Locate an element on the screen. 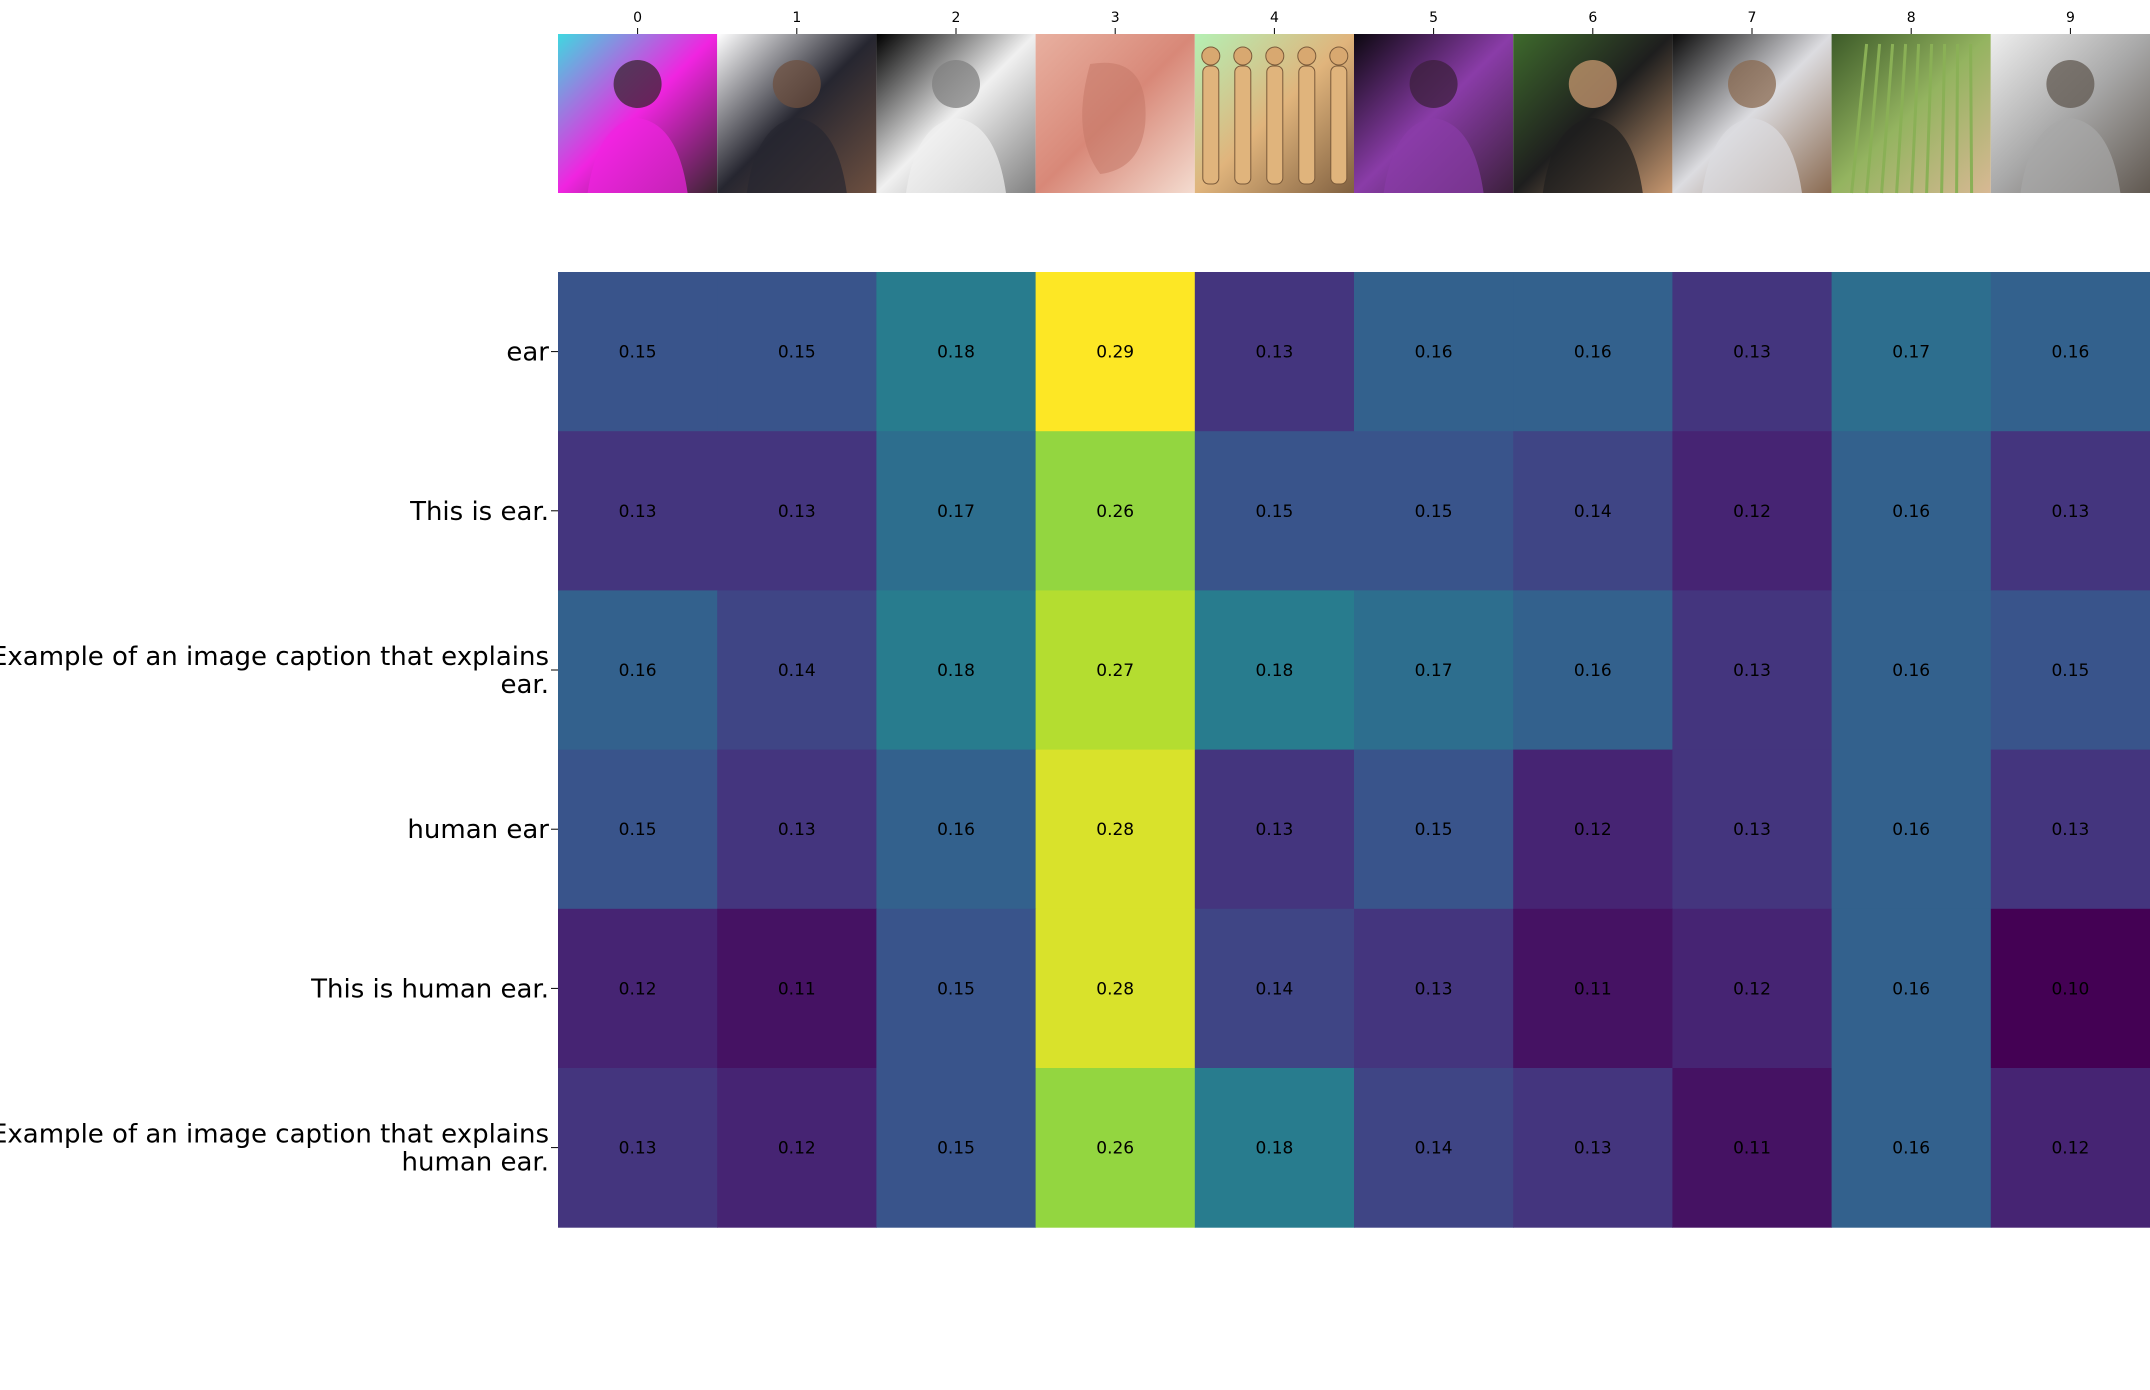 Image resolution: width=2150 pixels, height=1390 pixels. cell-value-label: 0.29 is located at coordinates (1115, 353).